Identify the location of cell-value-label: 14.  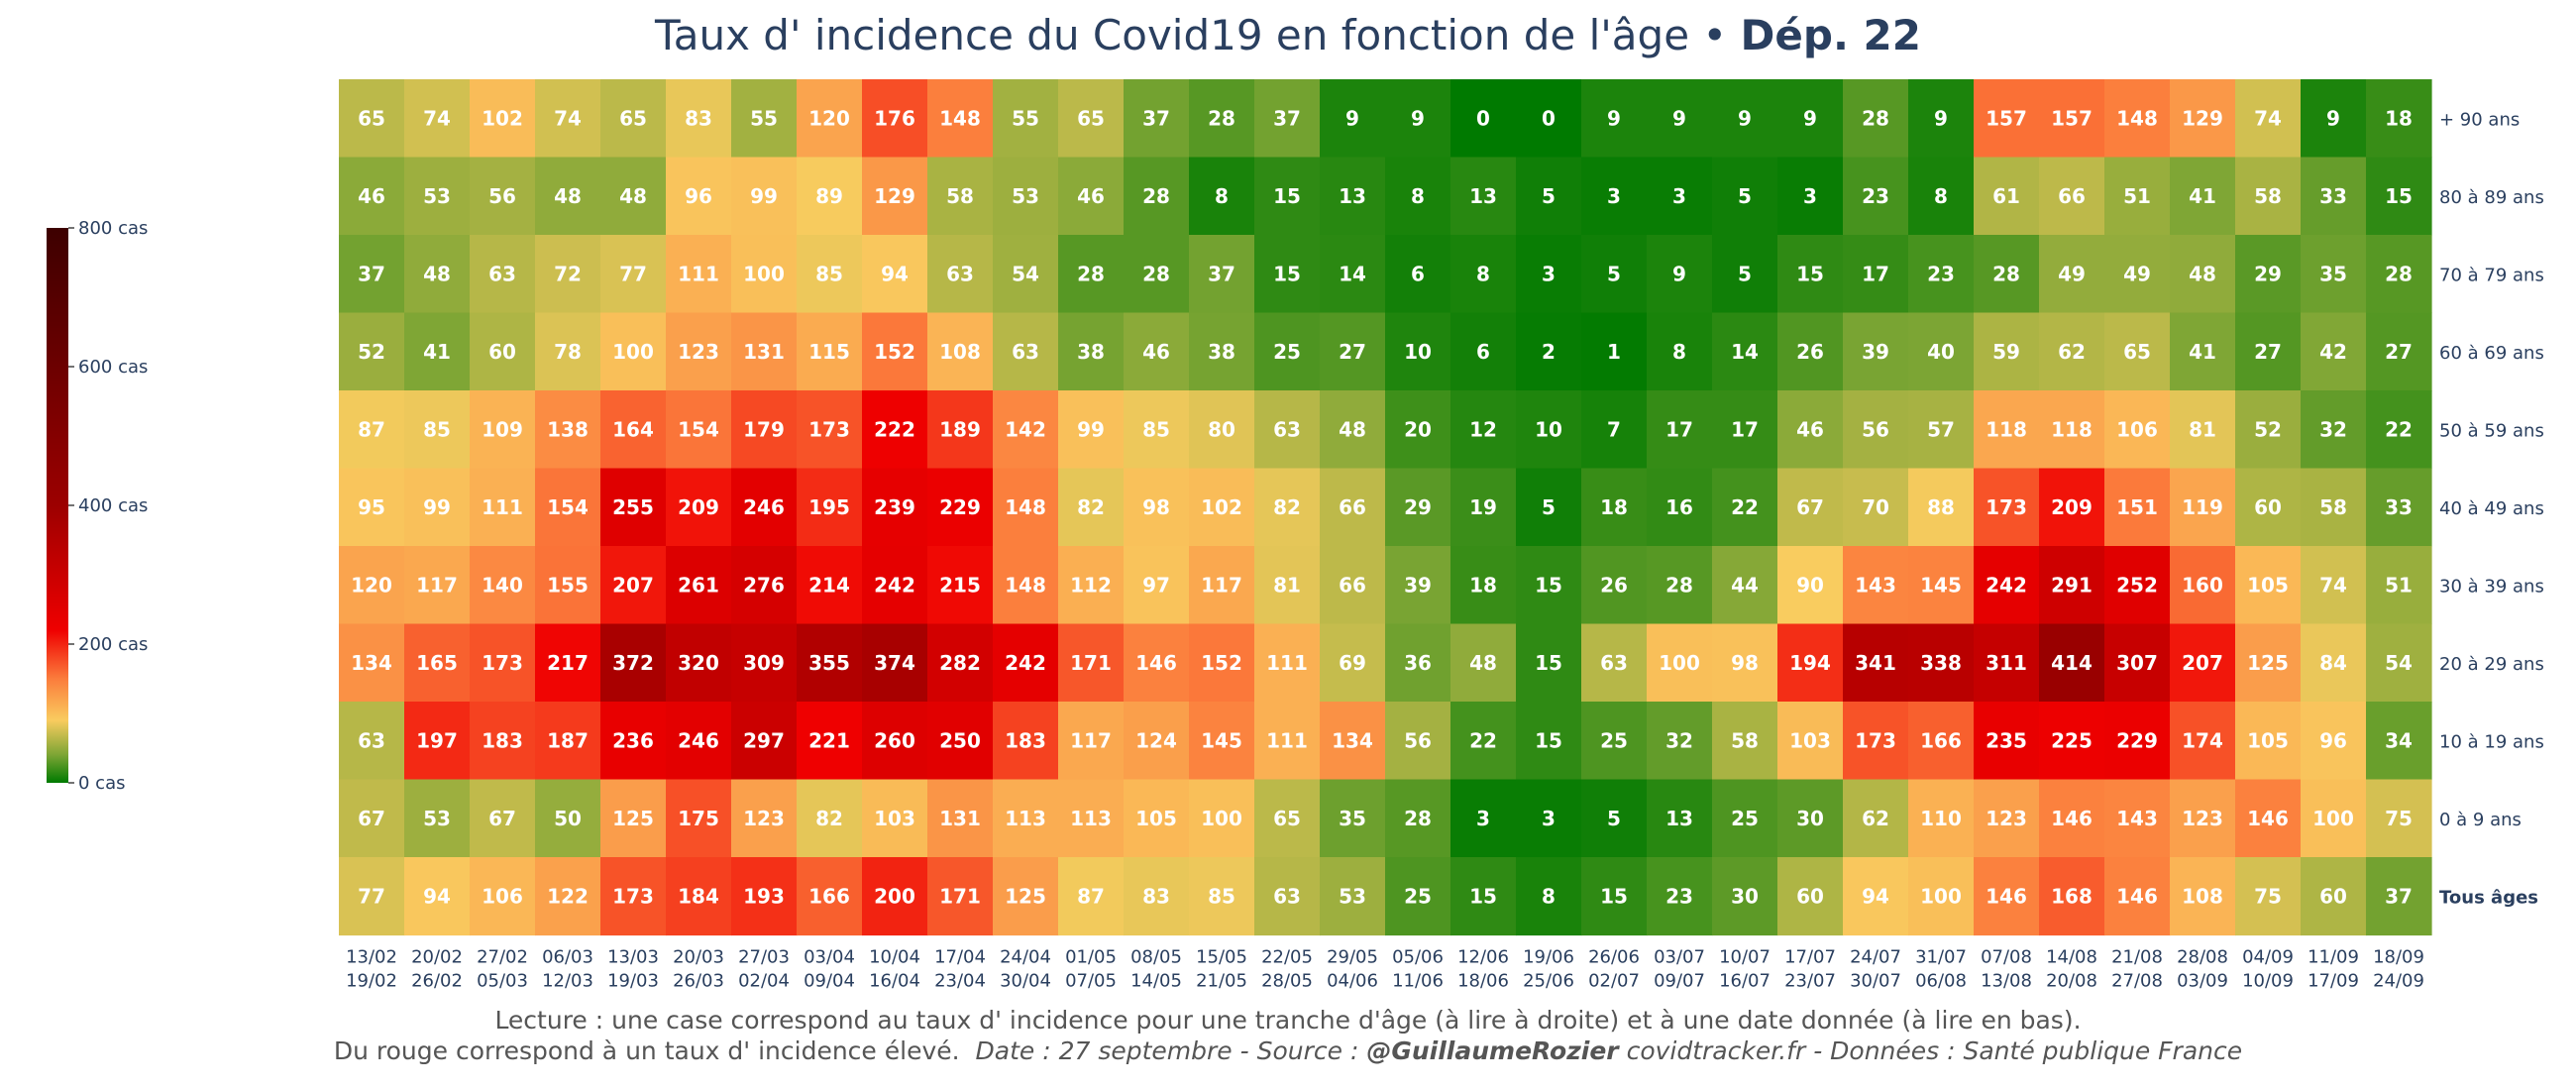
(1745, 352).